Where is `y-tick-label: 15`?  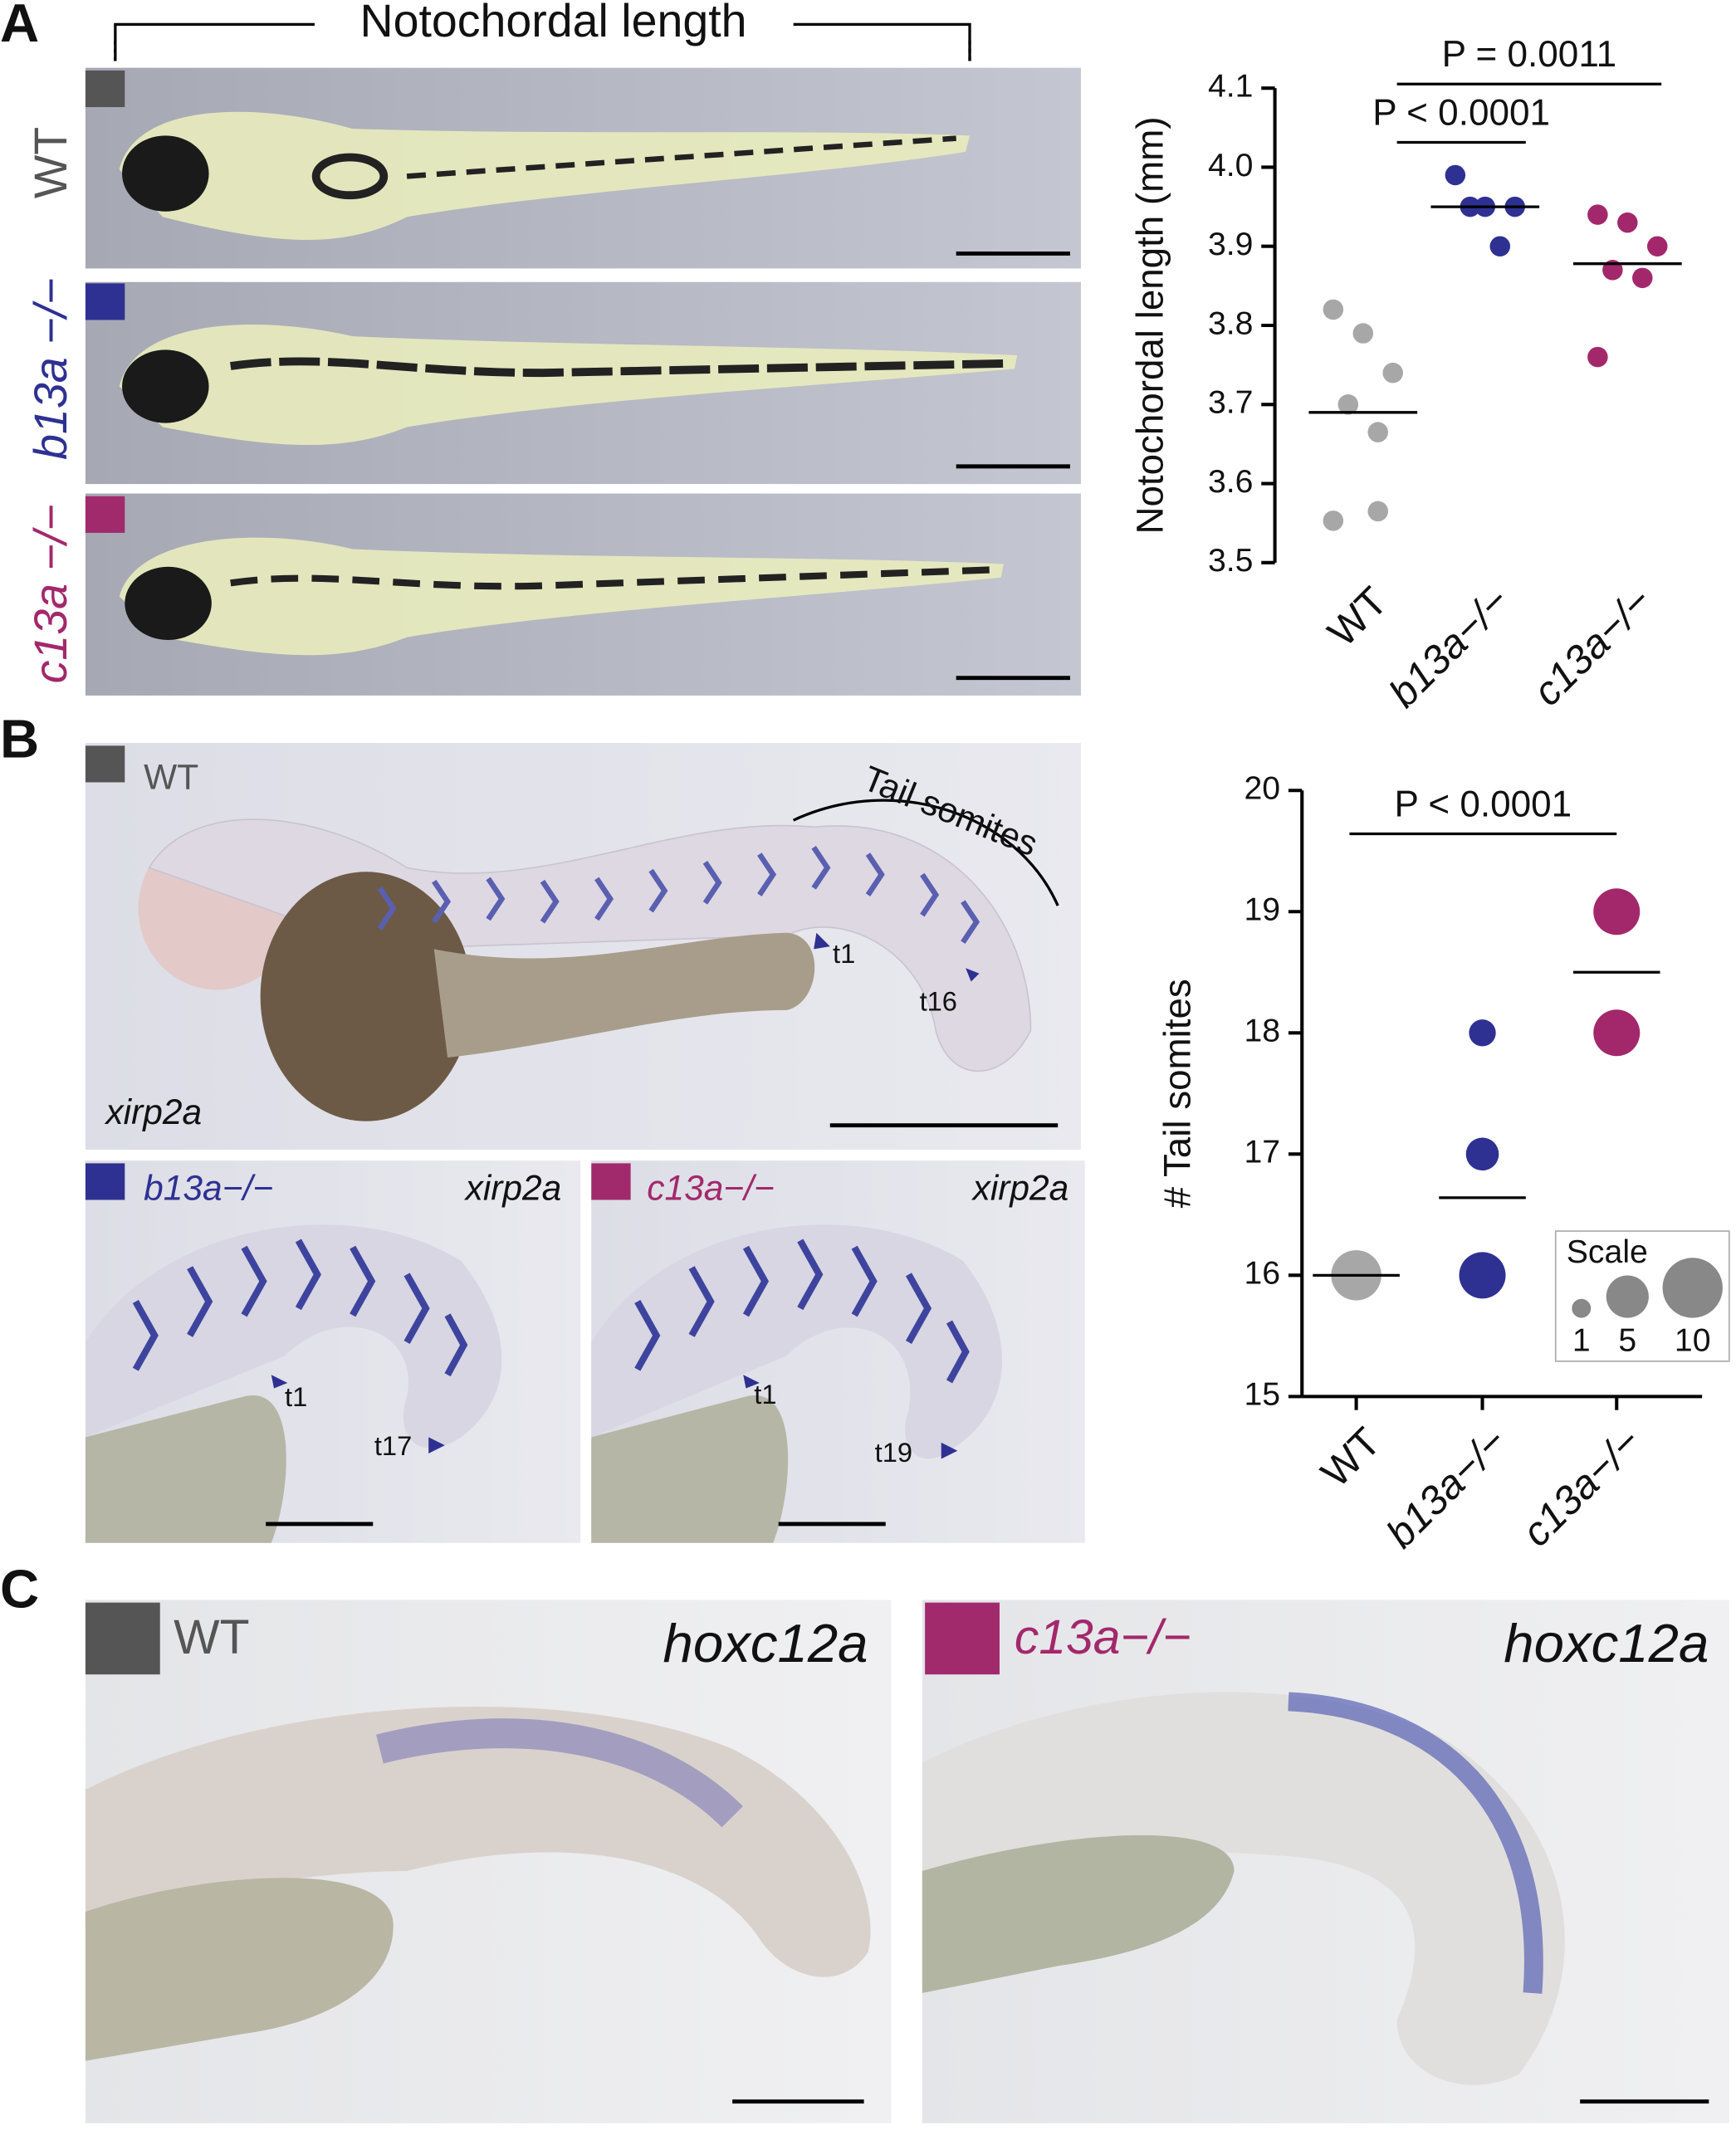 y-tick-label: 15 is located at coordinates (1263, 1395).